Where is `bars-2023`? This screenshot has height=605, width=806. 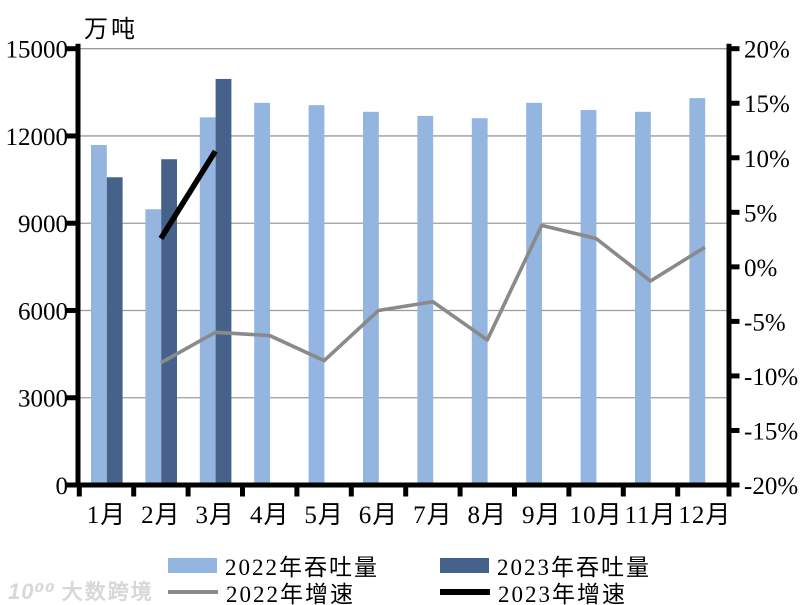
bars-2023 is located at coordinates (169, 281).